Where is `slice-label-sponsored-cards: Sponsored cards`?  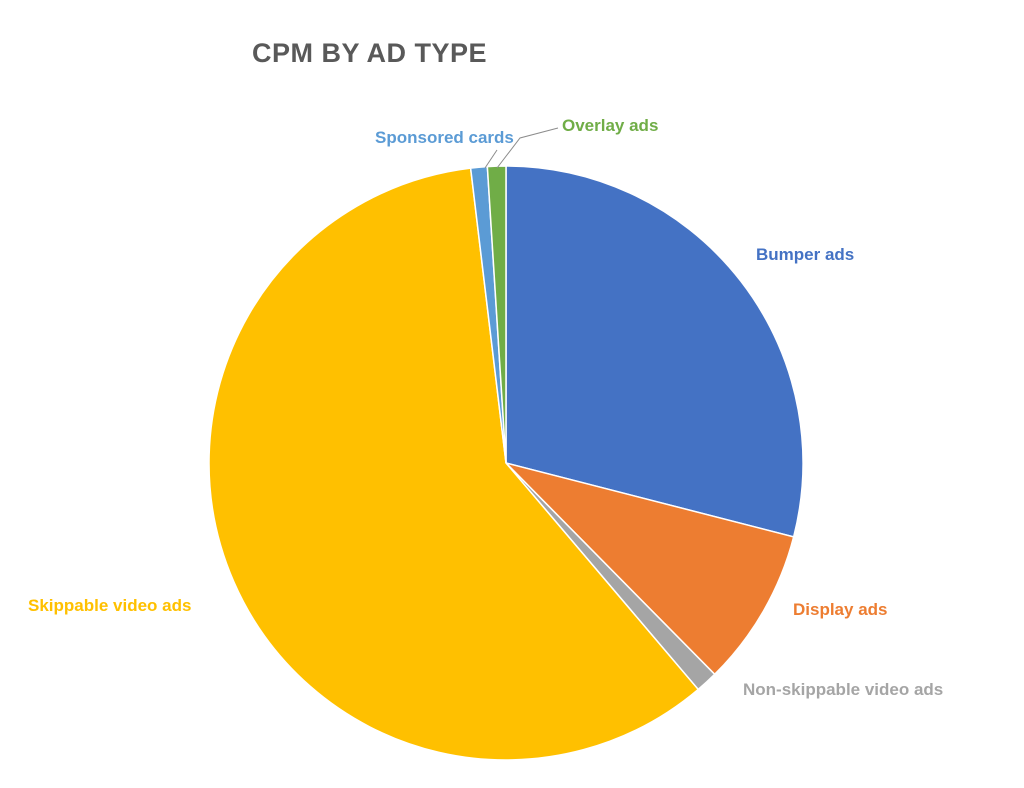
slice-label-sponsored-cards: Sponsored cards is located at coordinates (444, 137).